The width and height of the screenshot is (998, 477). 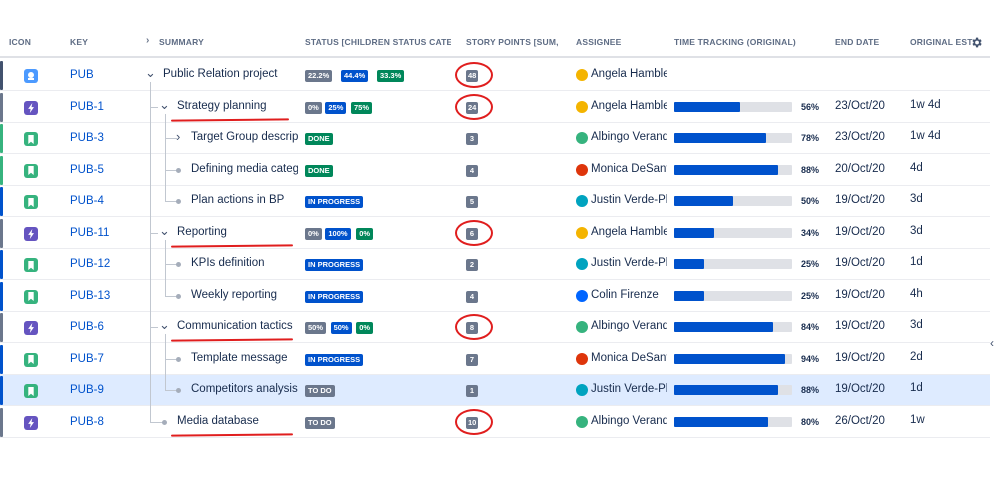 What do you see at coordinates (87, 138) in the screenshot?
I see `issue-key-link: PUB-3` at bounding box center [87, 138].